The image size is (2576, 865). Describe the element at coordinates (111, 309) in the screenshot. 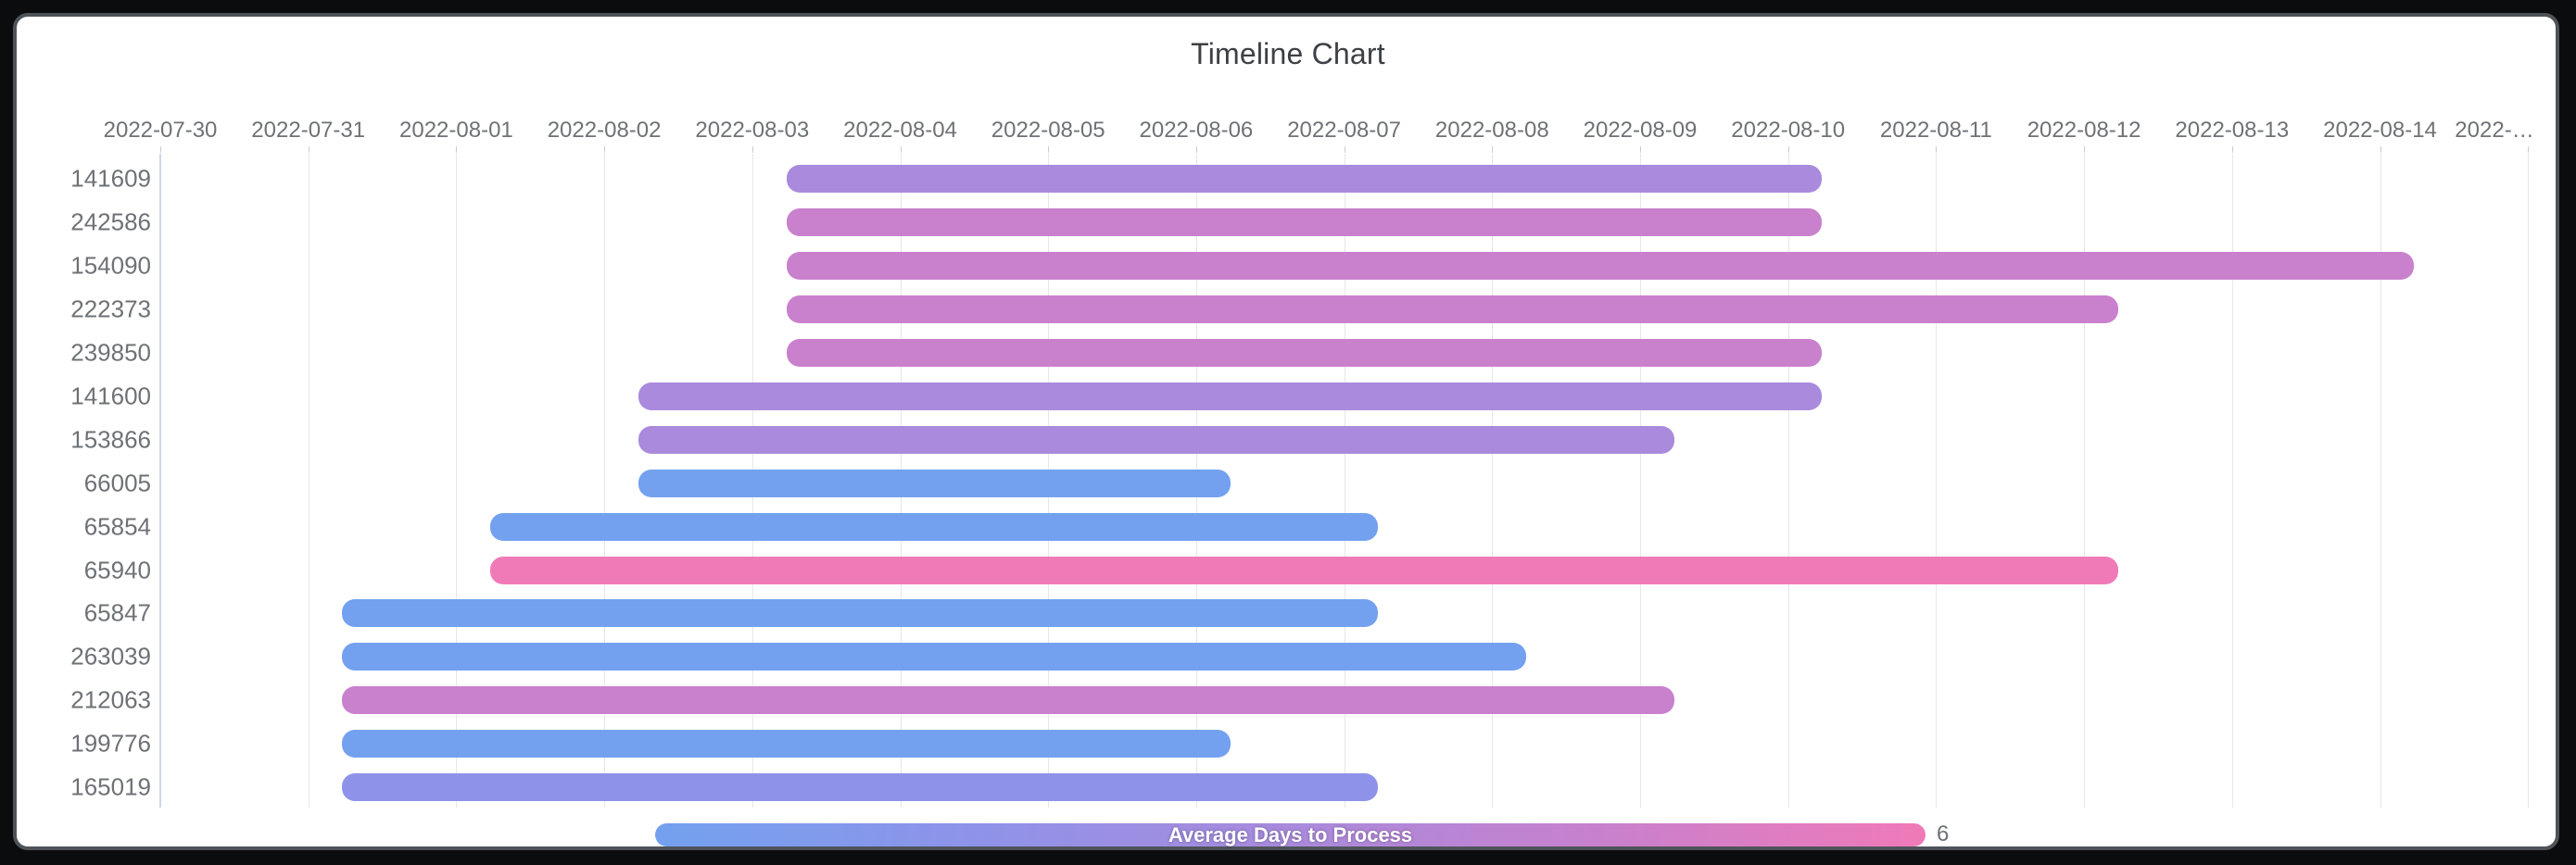

I see `y-axis-label: 222373` at that location.